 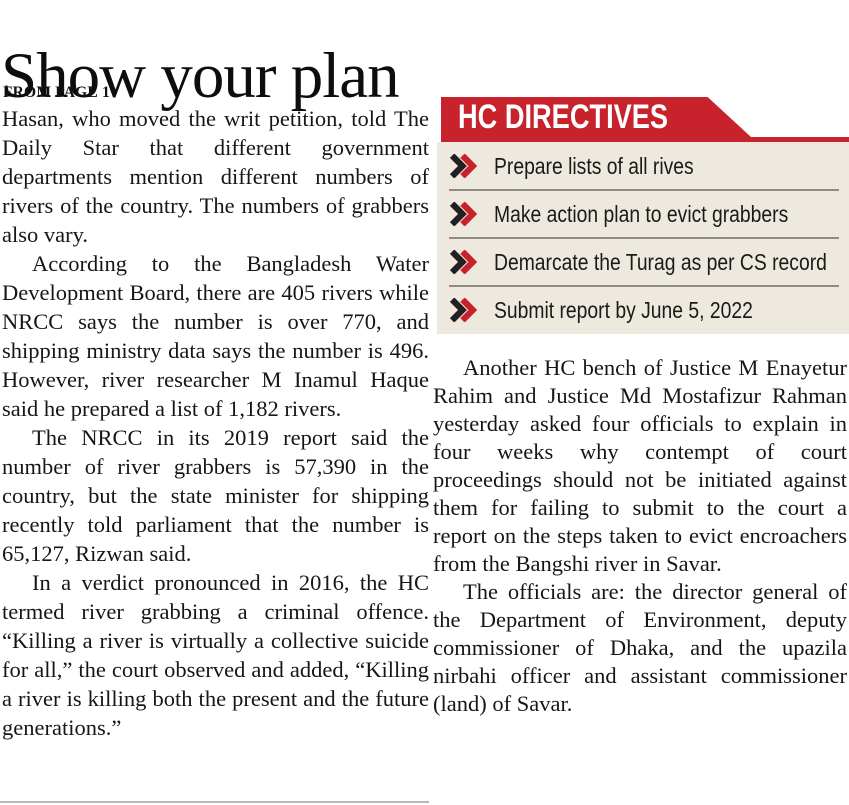 What do you see at coordinates (200, 75) in the screenshot?
I see `article-headline: Show your plan` at bounding box center [200, 75].